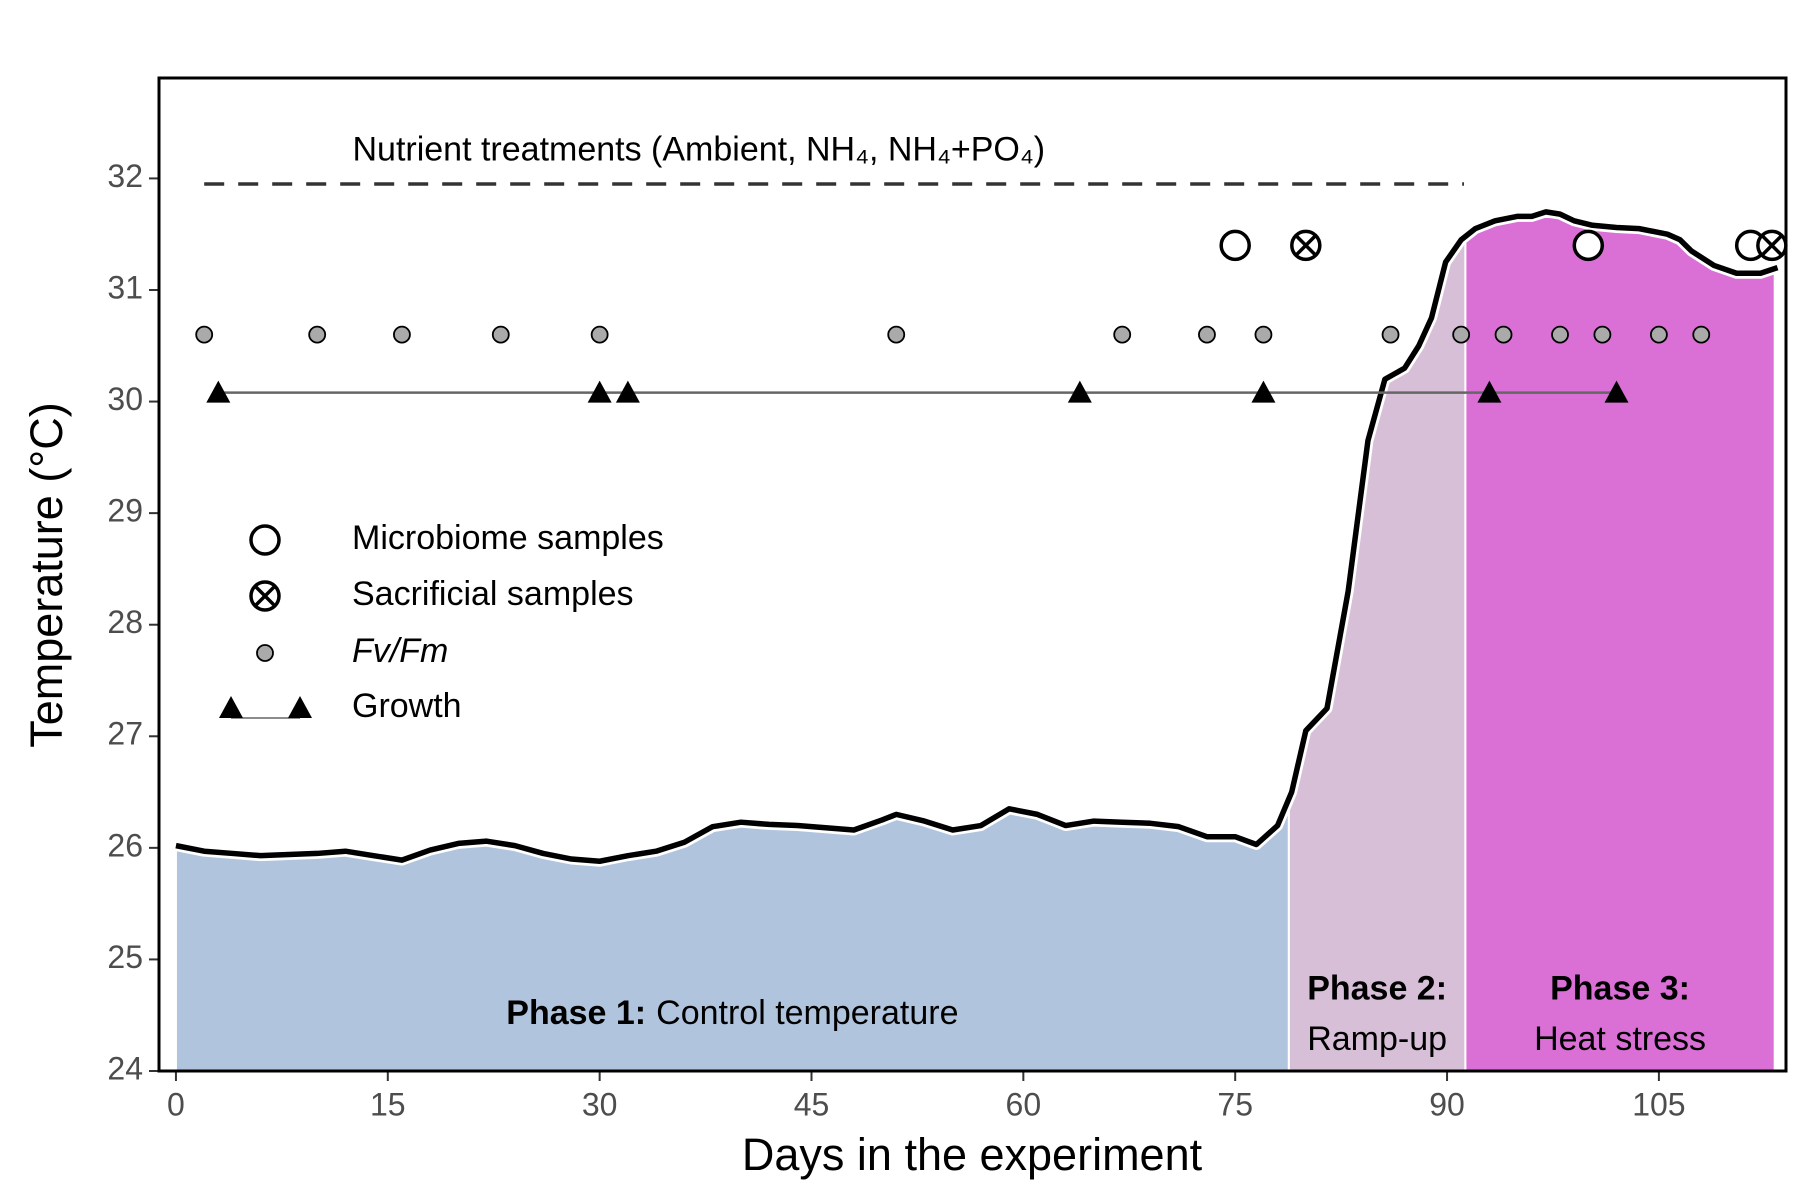 This screenshot has width=1800, height=1200. I want to click on y-tick-label: 26, so click(125, 845).